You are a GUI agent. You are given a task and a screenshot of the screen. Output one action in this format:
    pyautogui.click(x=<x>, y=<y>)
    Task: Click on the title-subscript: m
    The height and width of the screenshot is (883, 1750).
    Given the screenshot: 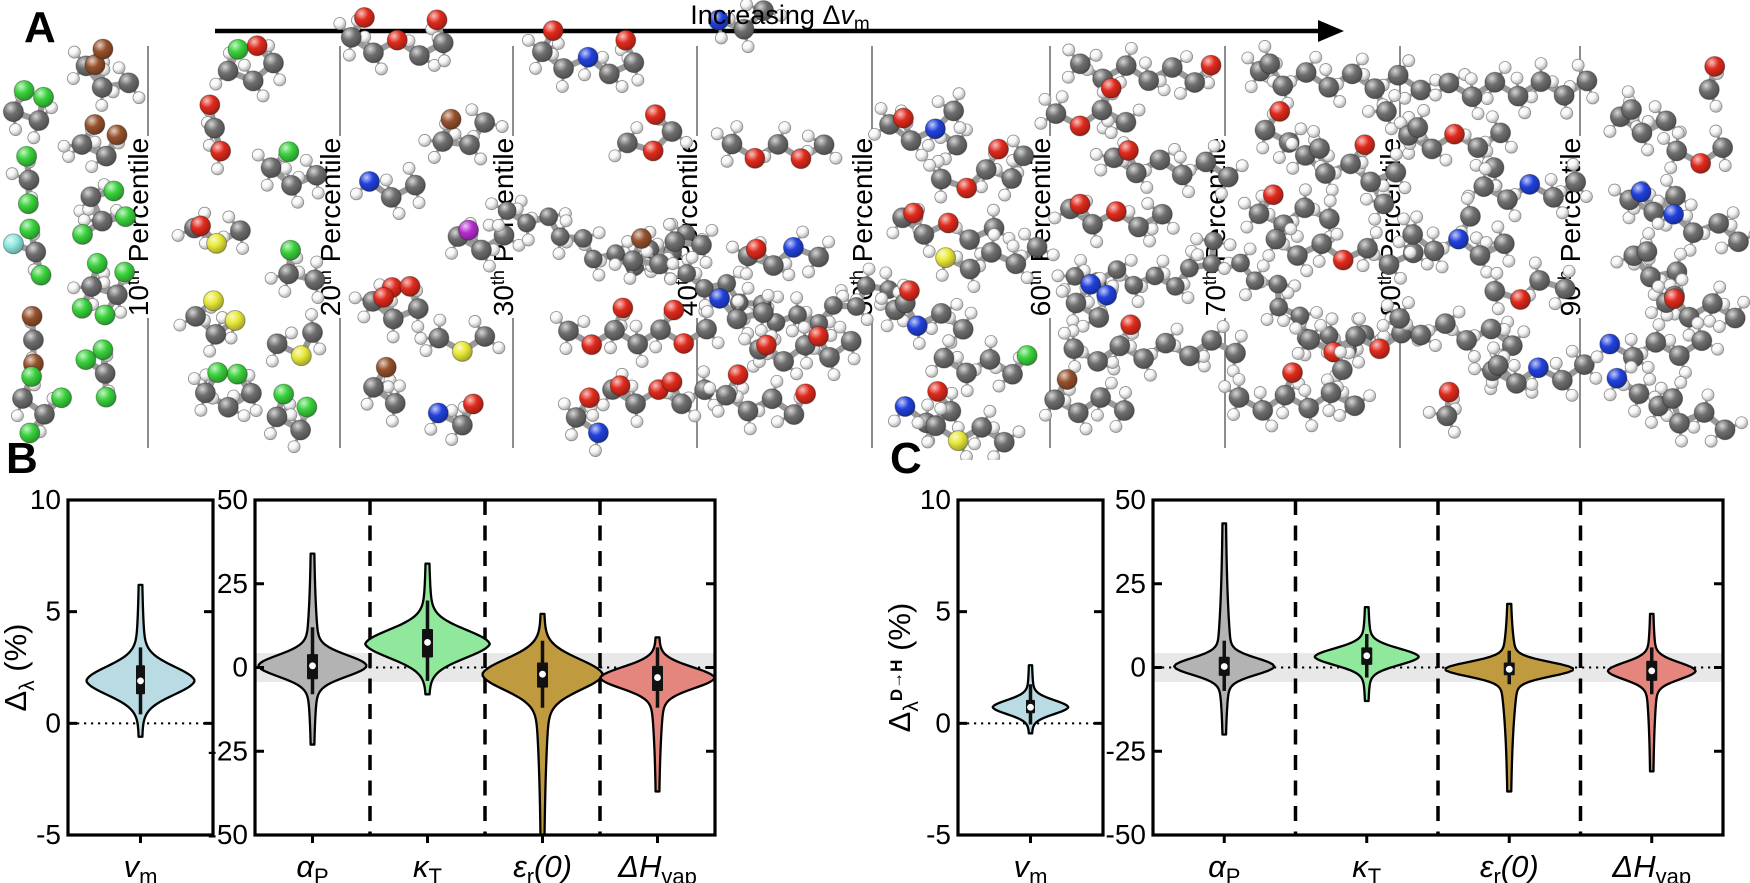 What is the action you would take?
    pyautogui.click(x=861, y=24)
    